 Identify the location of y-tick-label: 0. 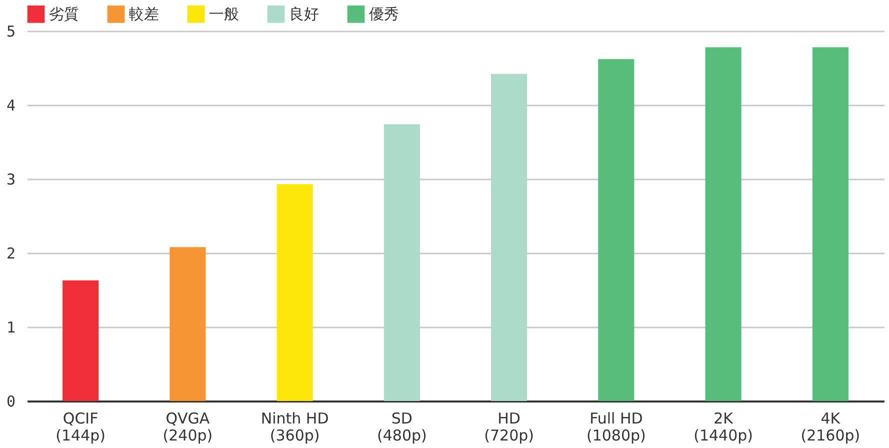
(11, 401).